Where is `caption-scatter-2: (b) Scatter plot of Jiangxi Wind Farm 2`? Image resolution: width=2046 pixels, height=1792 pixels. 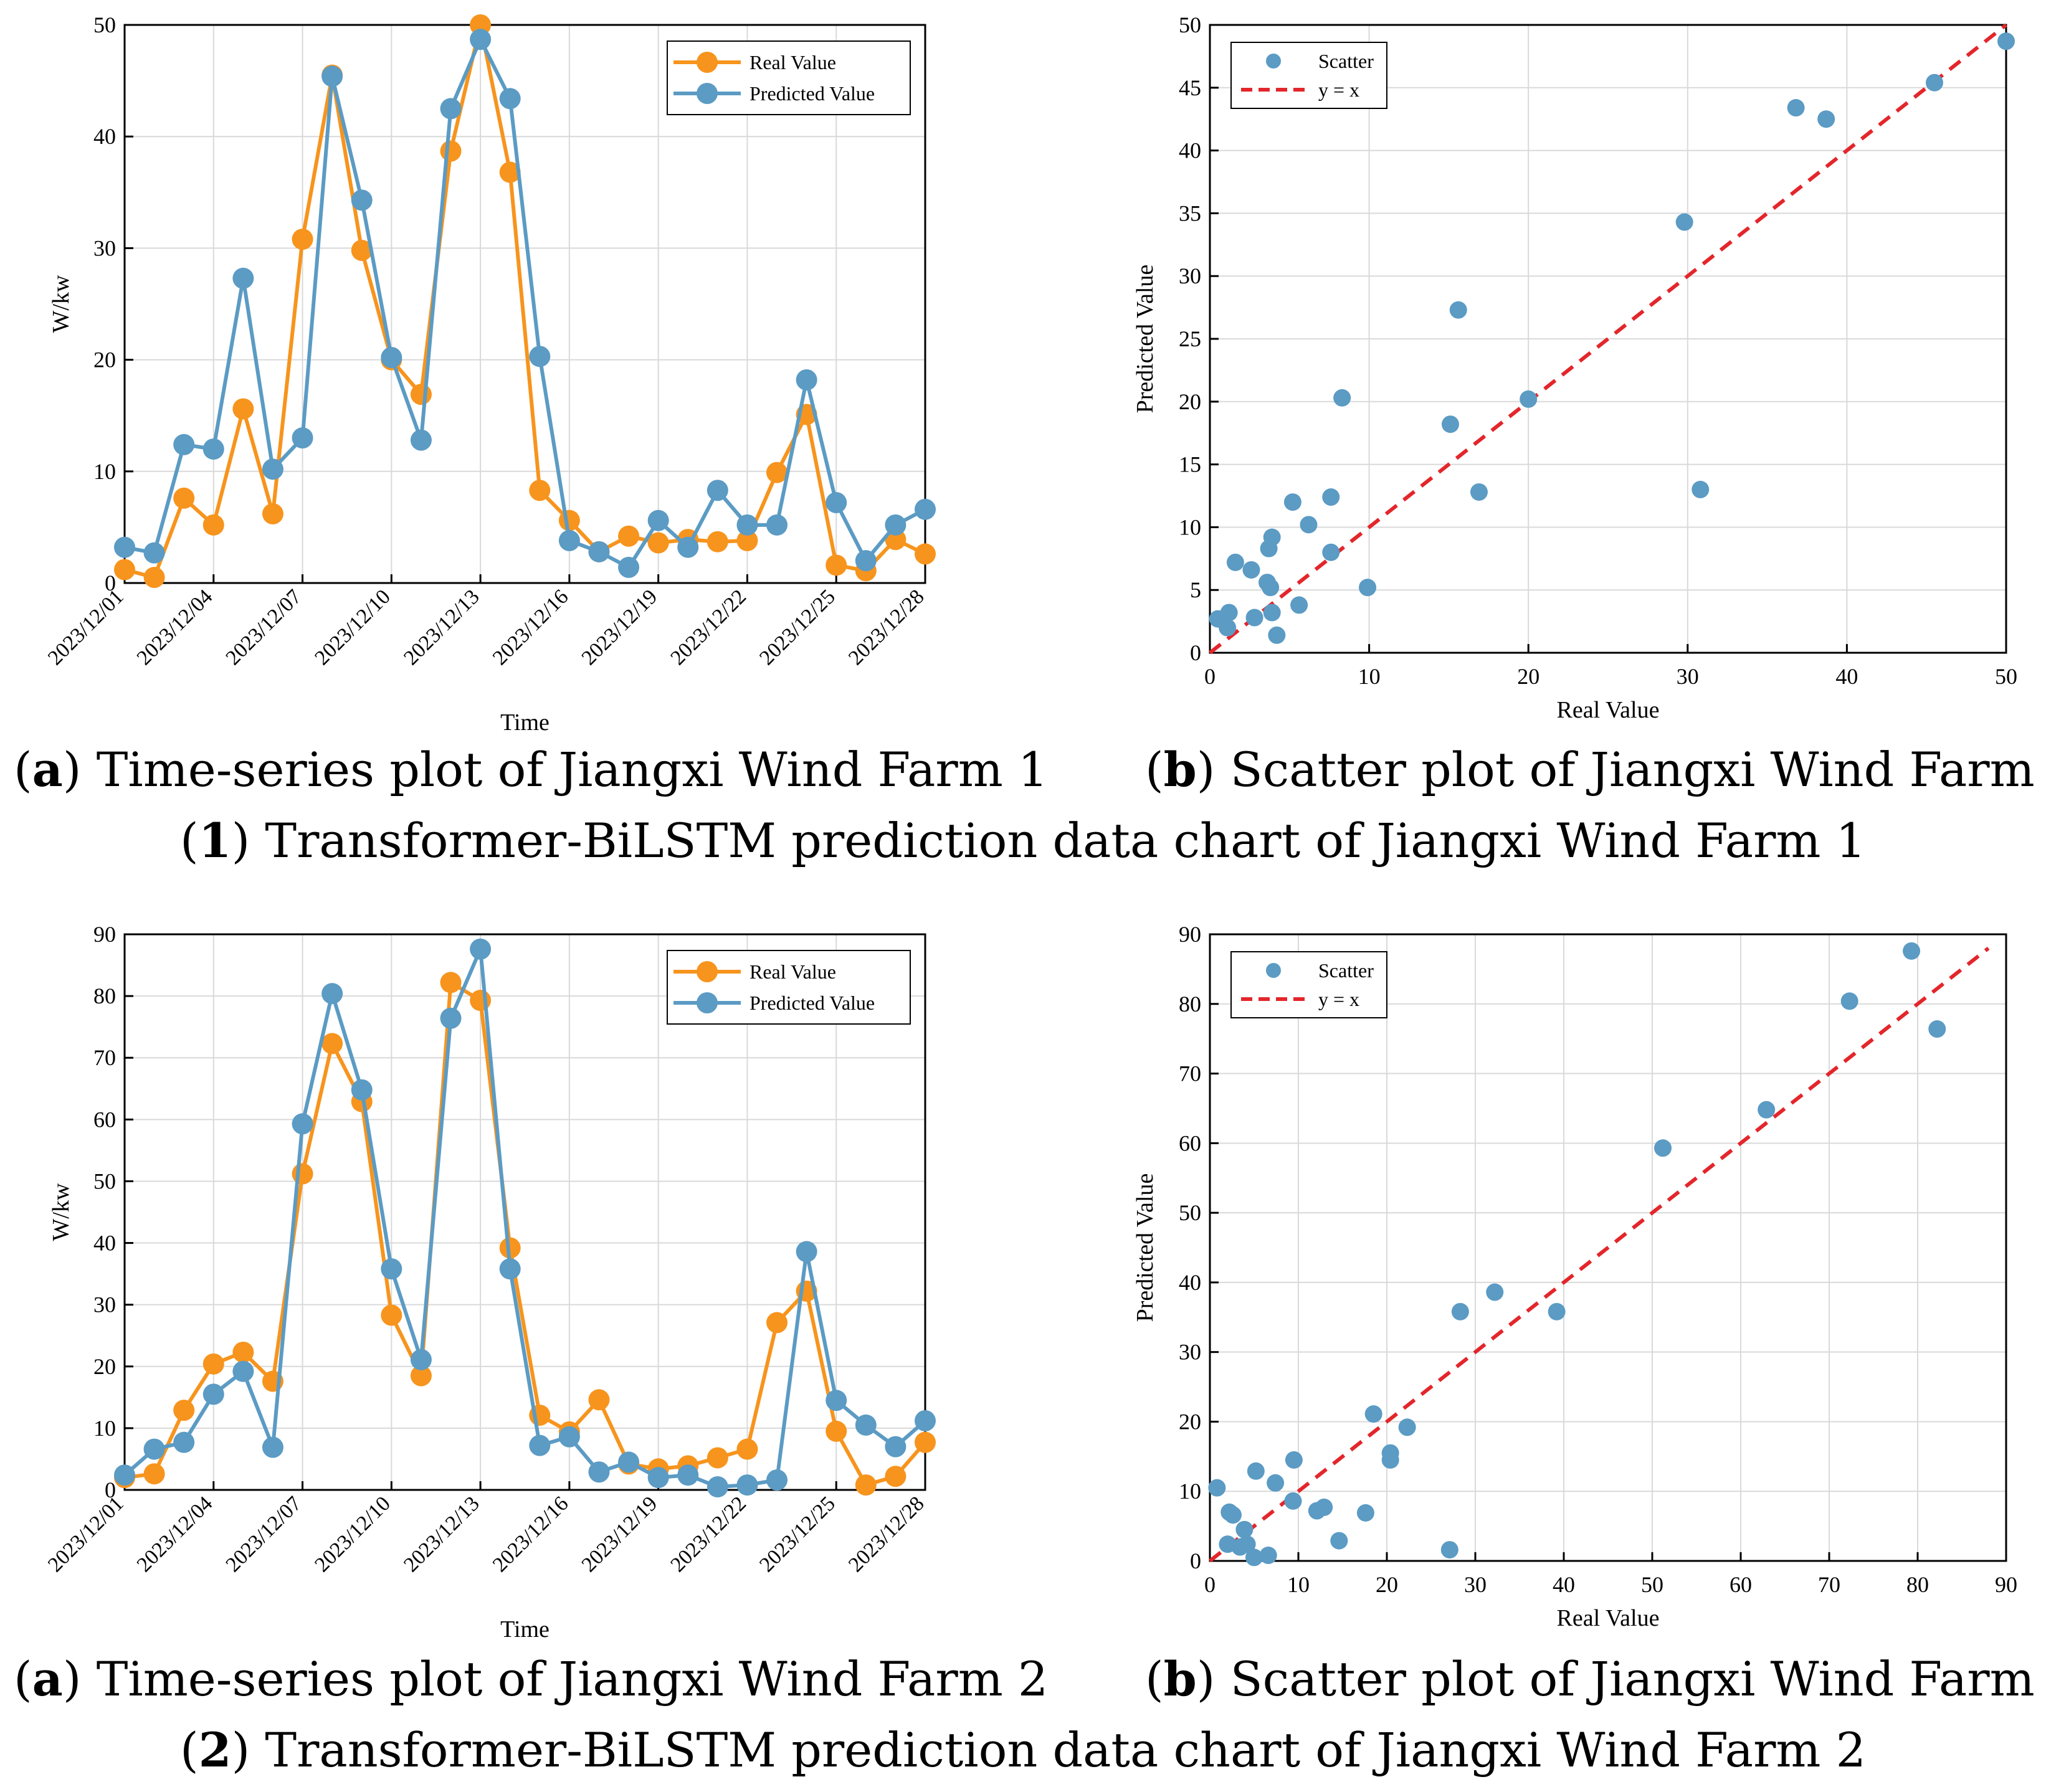
caption-scatter-2: (b) Scatter plot of Jiangxi Wind Farm 2 is located at coordinates (1595, 1679).